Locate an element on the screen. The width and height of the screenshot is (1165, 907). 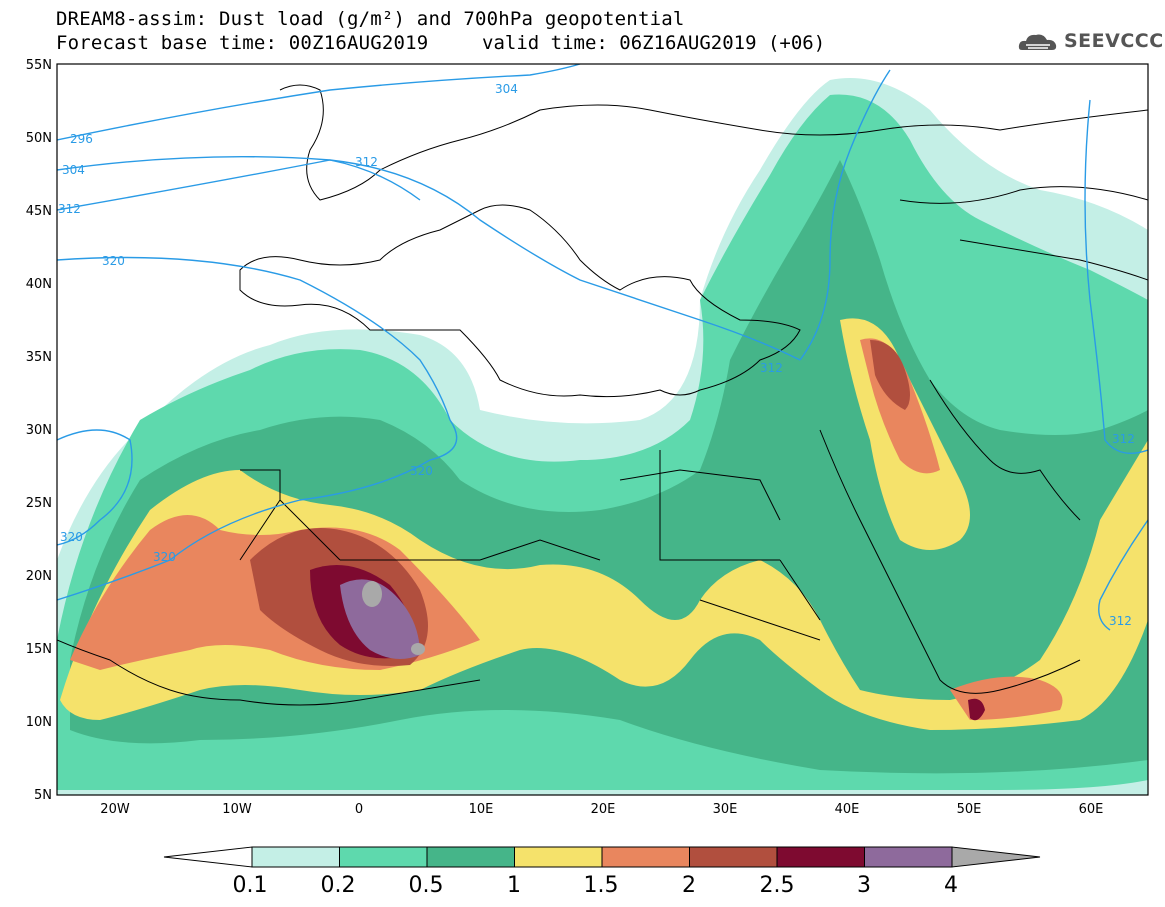
lat-label: 5N is located at coordinates (43, 795).